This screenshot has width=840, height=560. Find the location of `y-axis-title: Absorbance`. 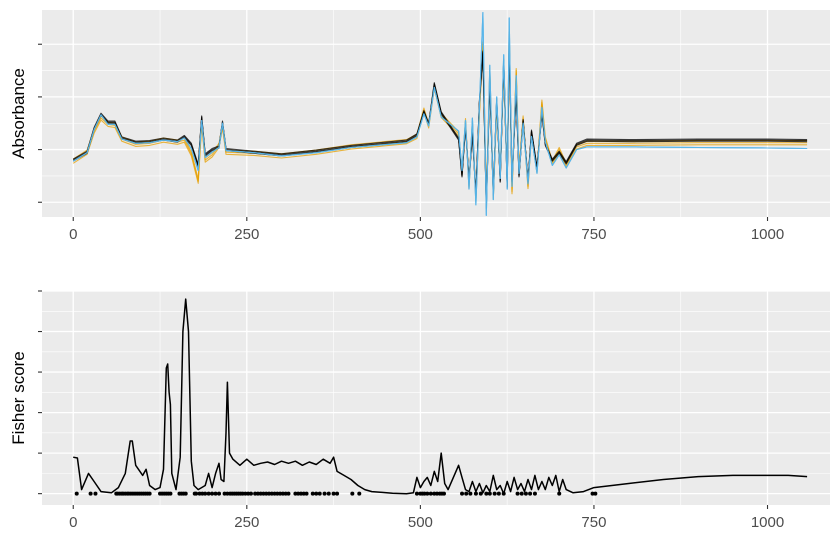

y-axis-title: Absorbance is located at coordinates (18, 113).